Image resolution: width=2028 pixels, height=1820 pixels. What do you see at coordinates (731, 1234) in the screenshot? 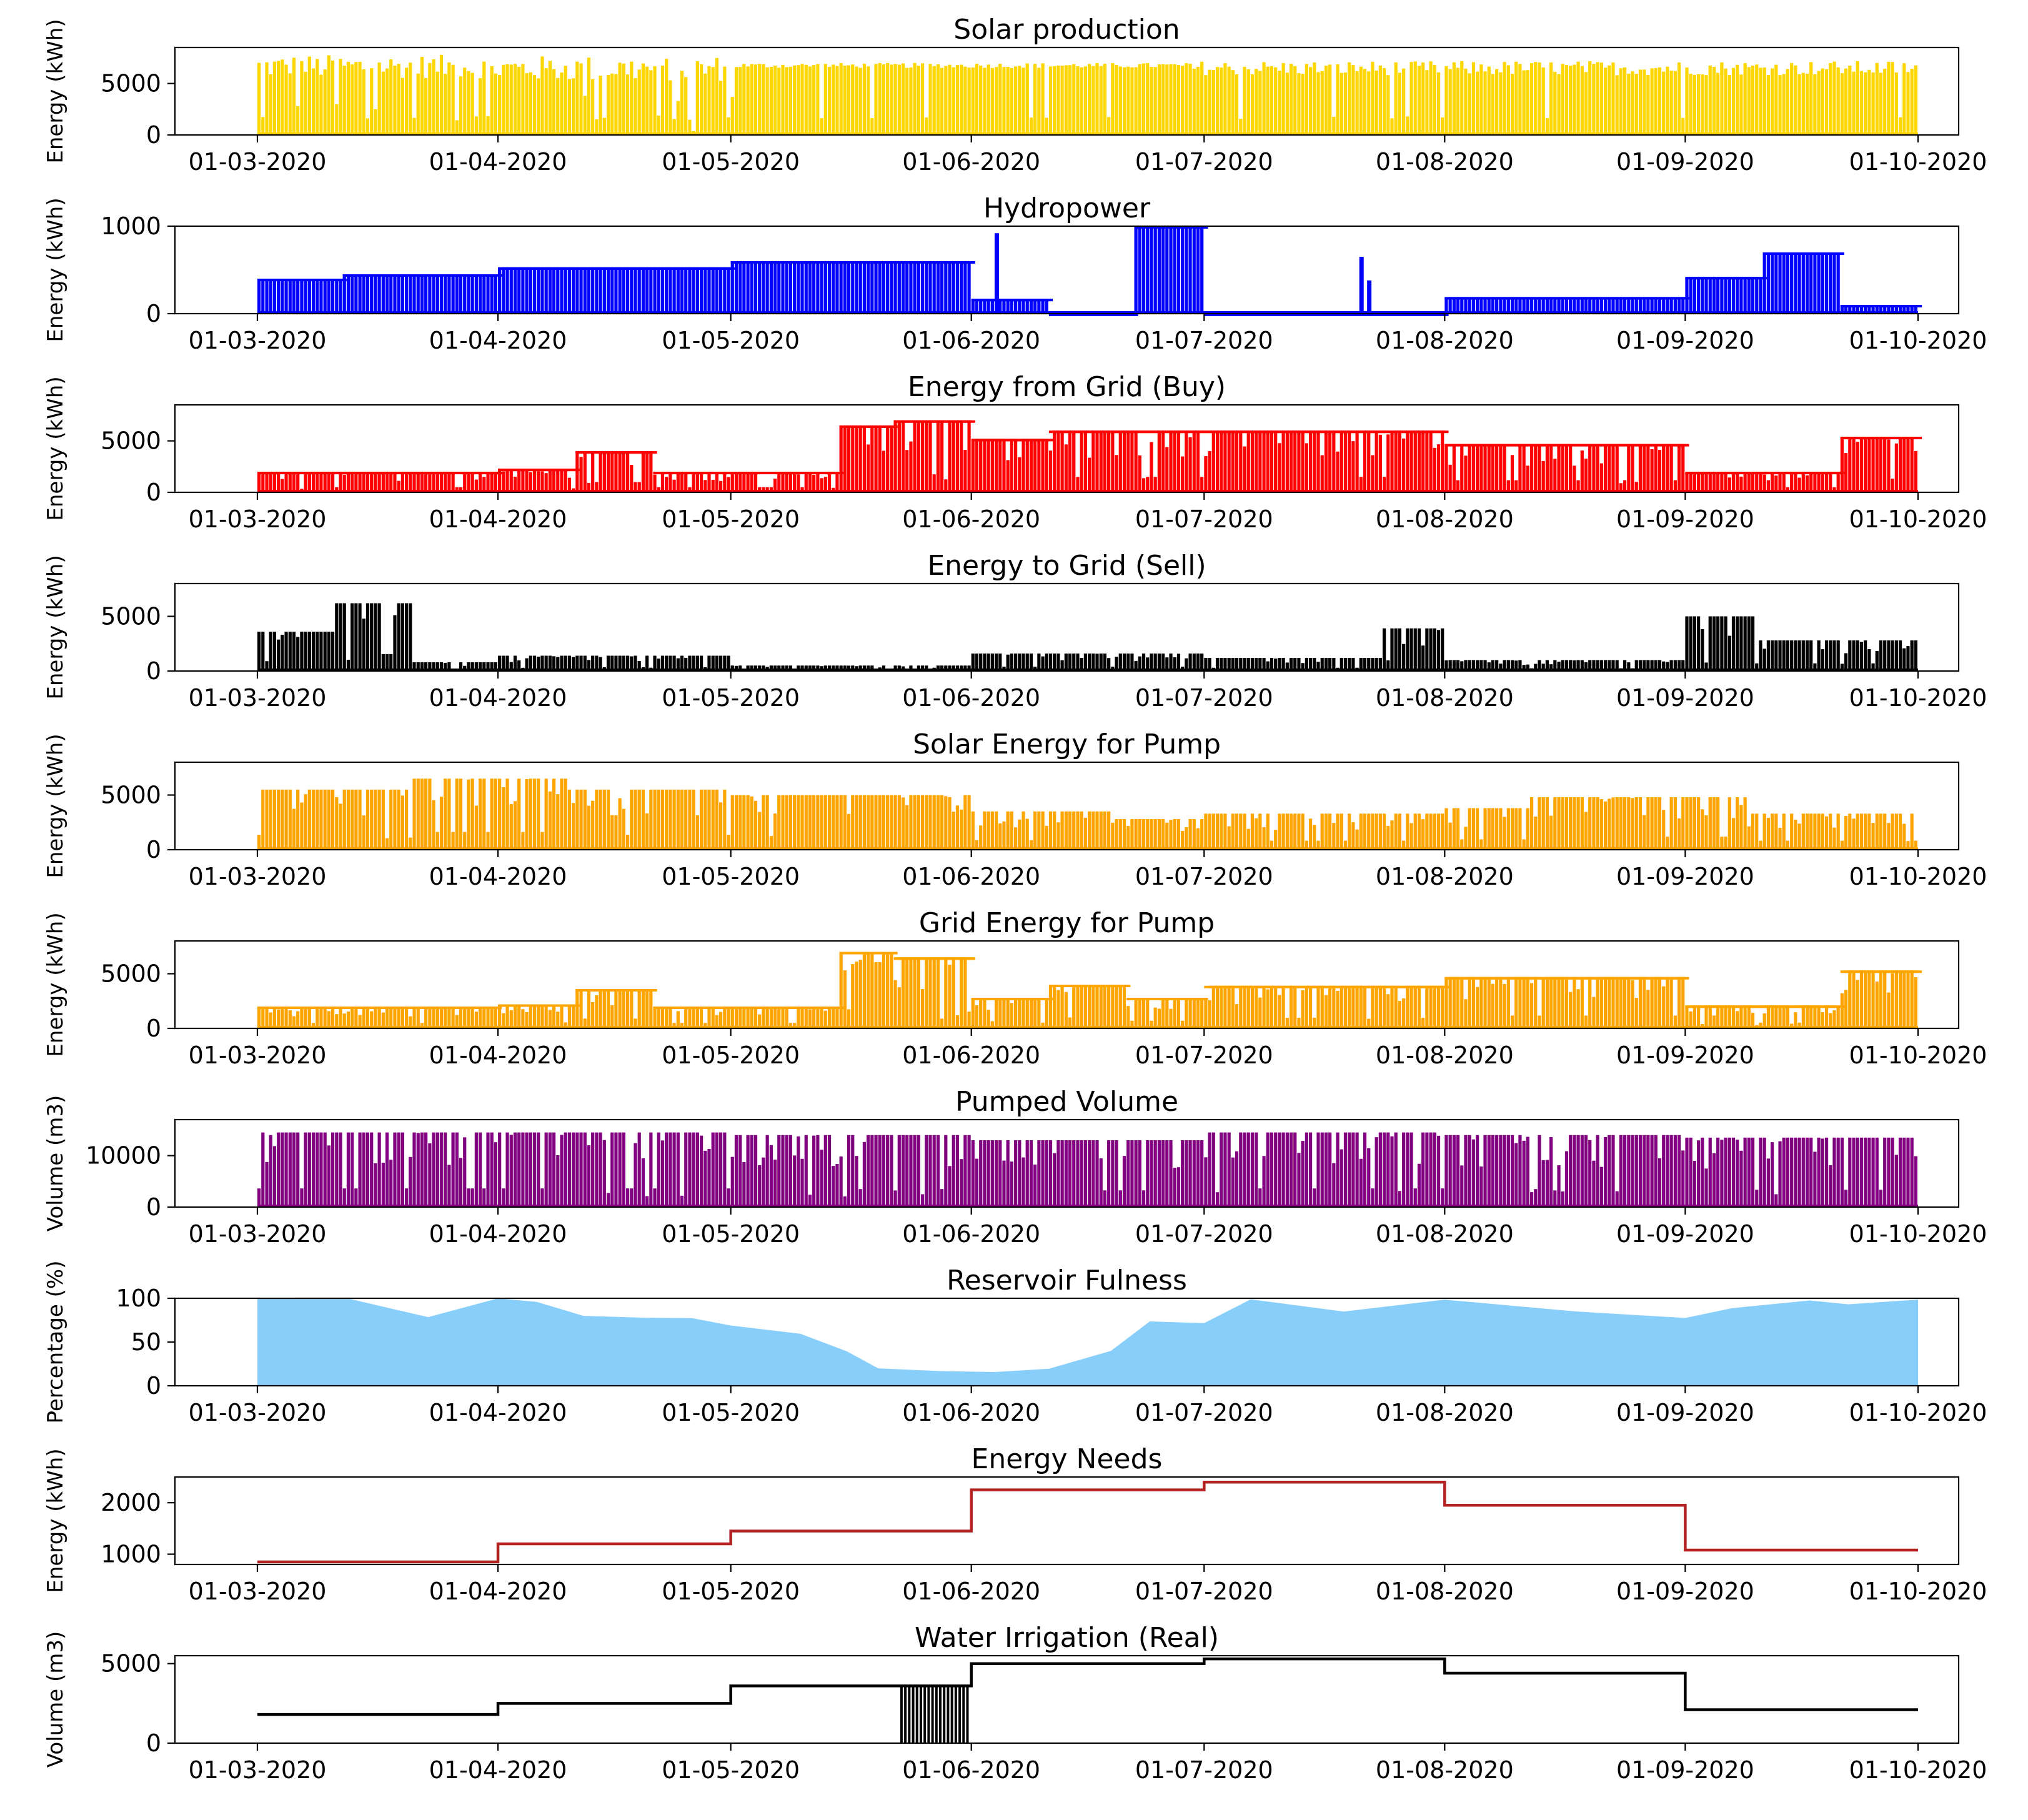
I see `xtick-label-pumped: 01-05-2020` at bounding box center [731, 1234].